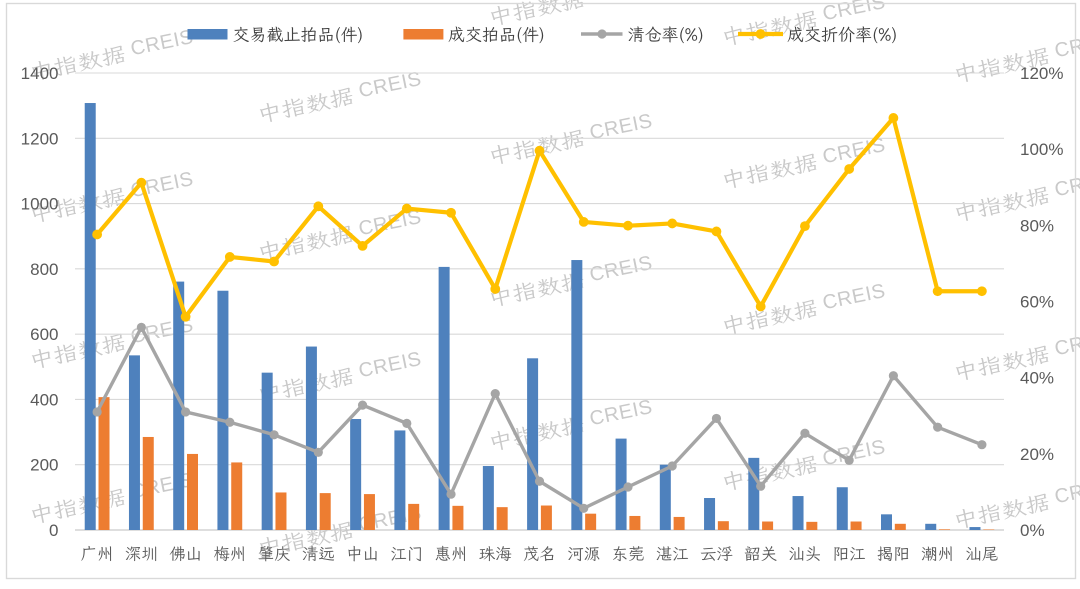  I want to click on svg-text: 1200, so click(40, 138).